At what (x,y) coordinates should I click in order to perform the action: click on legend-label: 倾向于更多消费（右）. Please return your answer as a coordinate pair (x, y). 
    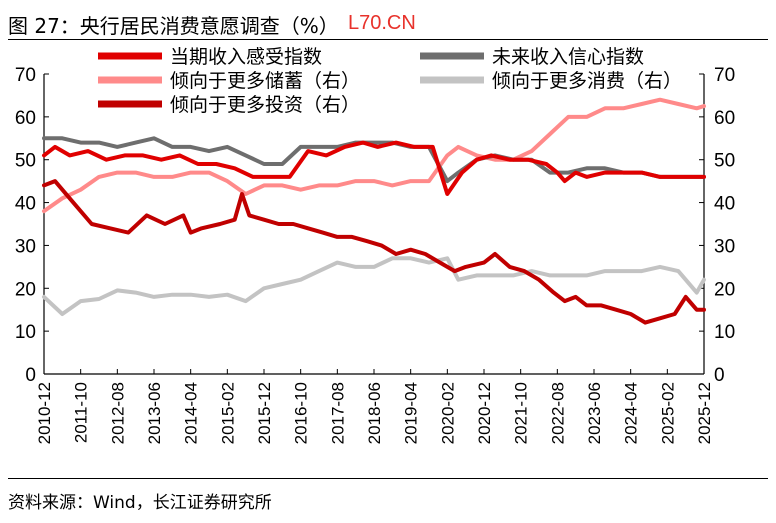
    Looking at the image, I should click on (587, 81).